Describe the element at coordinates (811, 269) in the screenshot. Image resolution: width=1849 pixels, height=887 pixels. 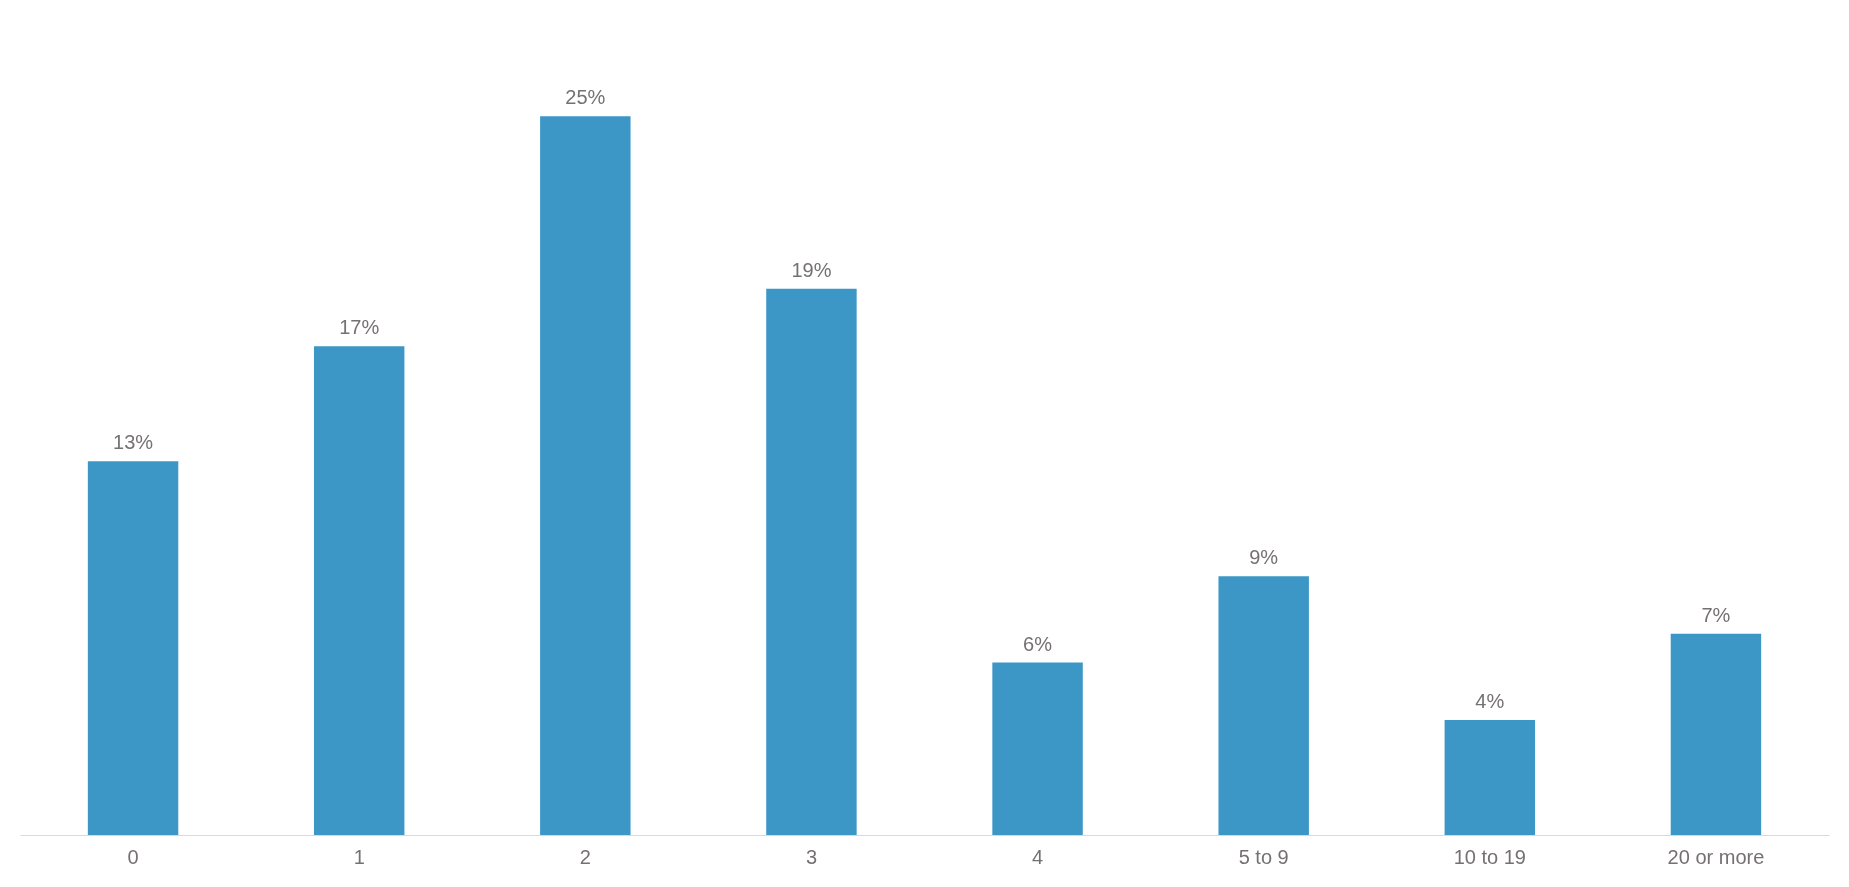
I see `data-label: 19%` at that location.